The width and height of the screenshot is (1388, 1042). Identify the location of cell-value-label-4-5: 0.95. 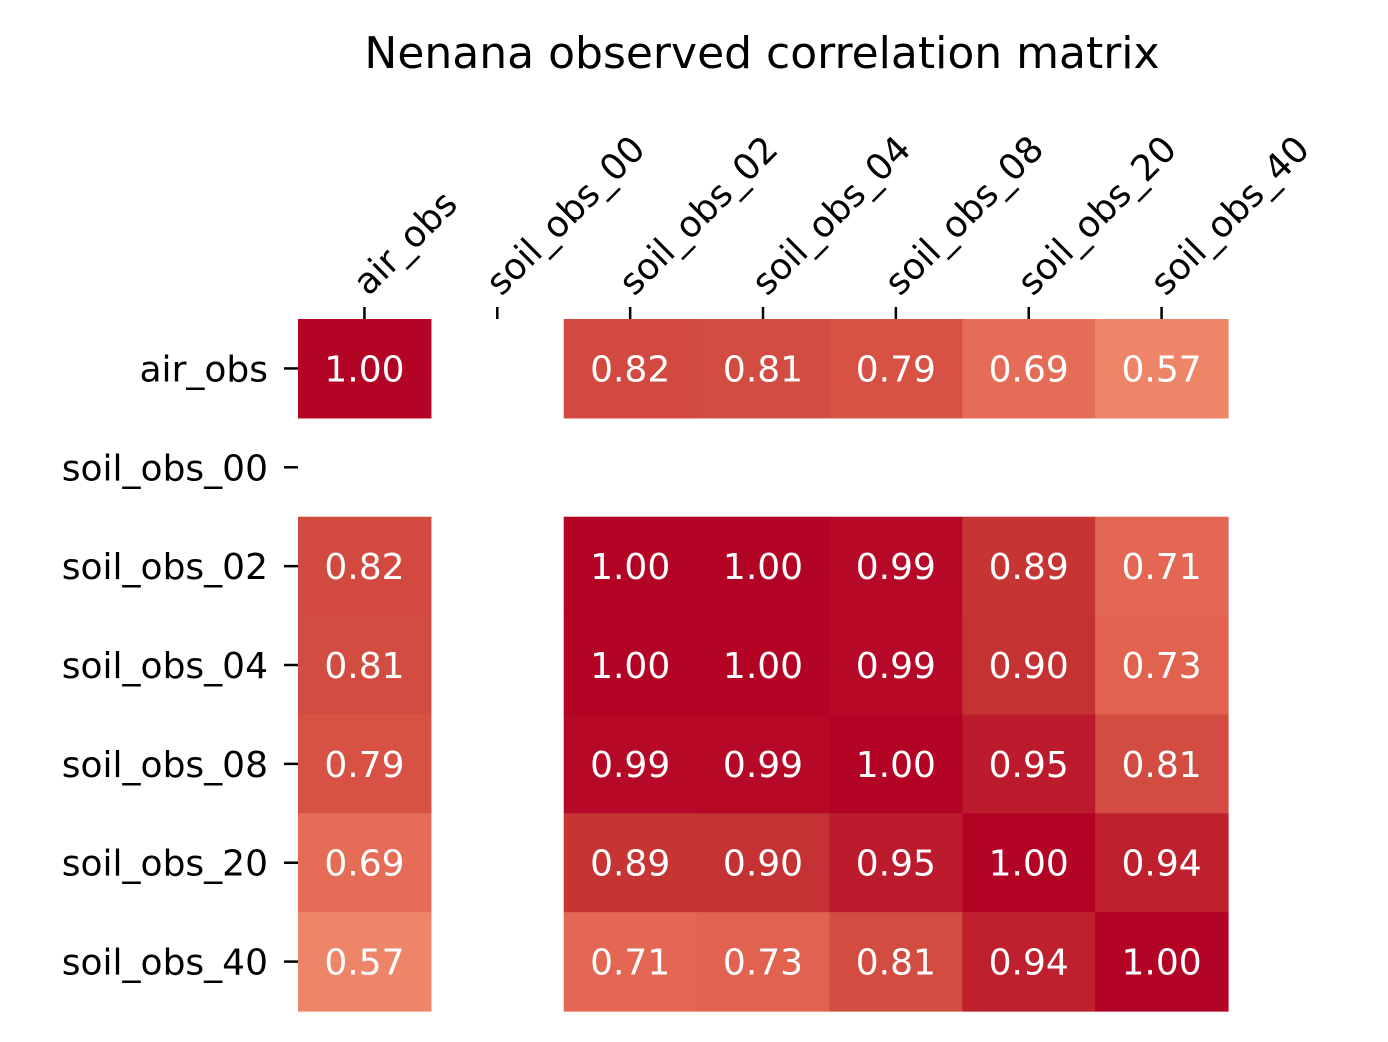
(1029, 765).